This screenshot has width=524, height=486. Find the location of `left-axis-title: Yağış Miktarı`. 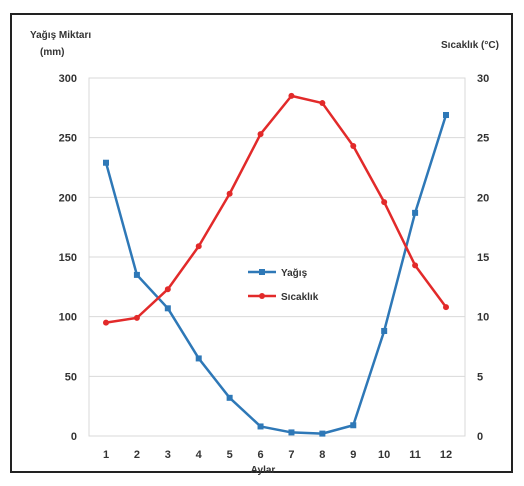

left-axis-title: Yağış Miktarı is located at coordinates (60, 35).